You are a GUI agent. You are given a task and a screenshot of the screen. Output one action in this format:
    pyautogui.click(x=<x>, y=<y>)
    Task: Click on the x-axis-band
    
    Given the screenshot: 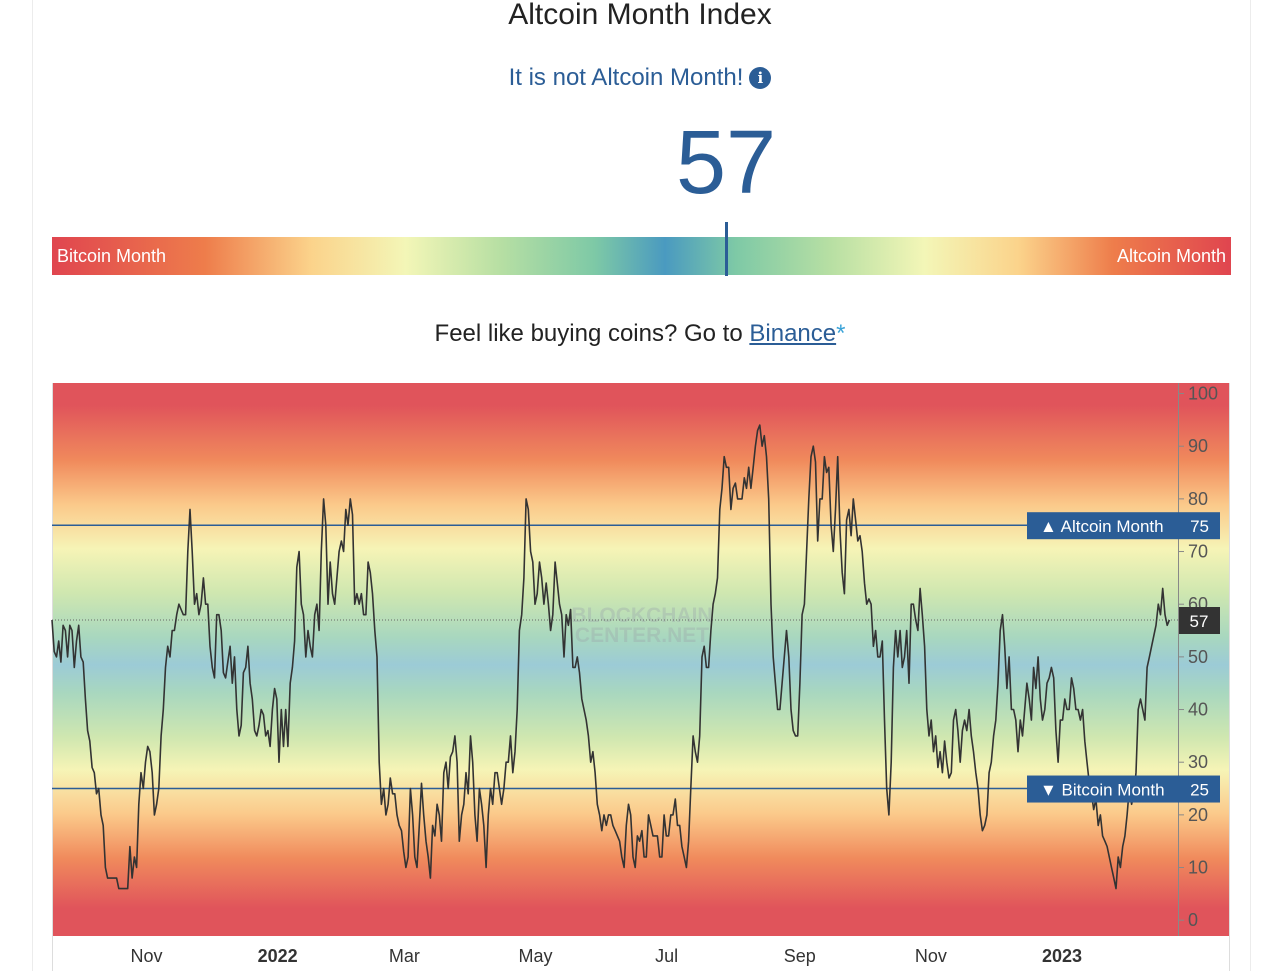 What is the action you would take?
    pyautogui.click(x=641, y=953)
    